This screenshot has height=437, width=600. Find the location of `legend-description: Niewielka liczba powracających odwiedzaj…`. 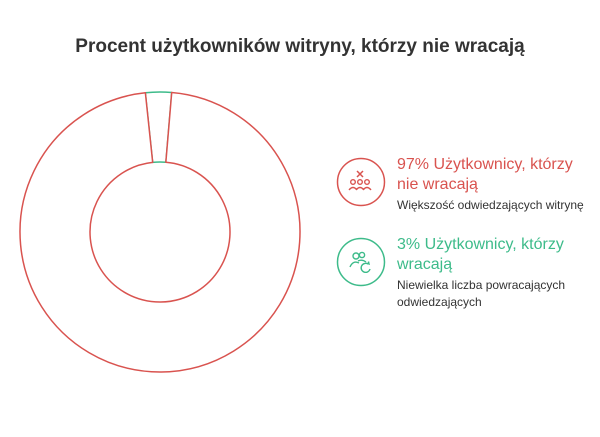

legend-description: Niewielka liczba powracających odwiedzaj… is located at coordinates (481, 293).